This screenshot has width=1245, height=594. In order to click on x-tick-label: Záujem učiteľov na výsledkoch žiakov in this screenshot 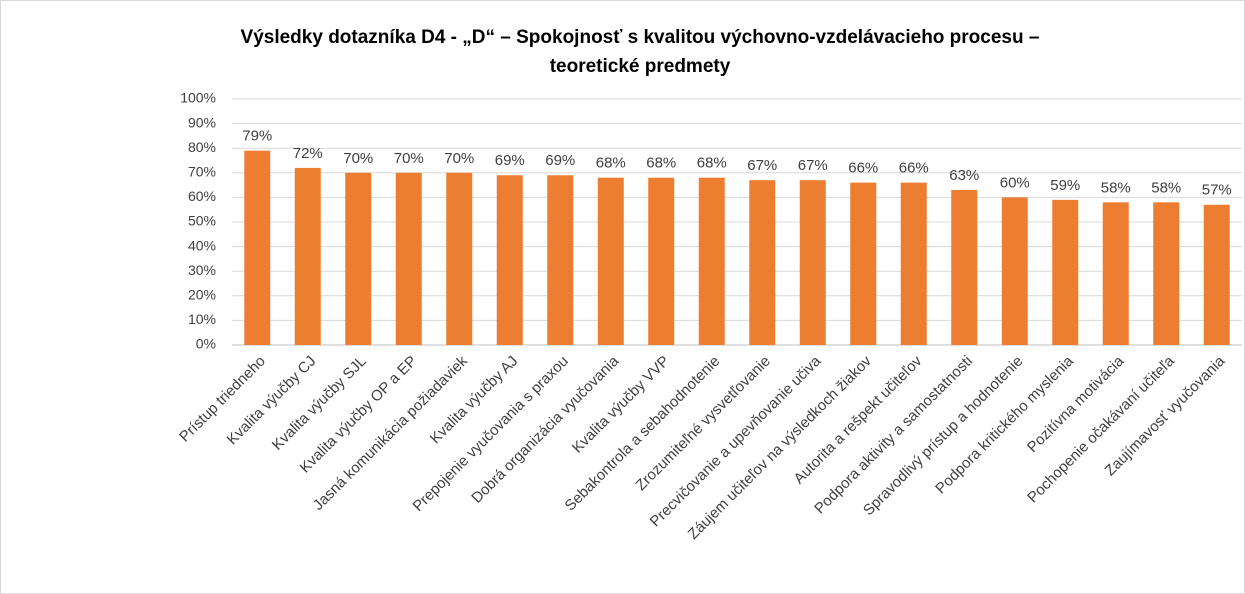, I will do `click(780, 447)`.